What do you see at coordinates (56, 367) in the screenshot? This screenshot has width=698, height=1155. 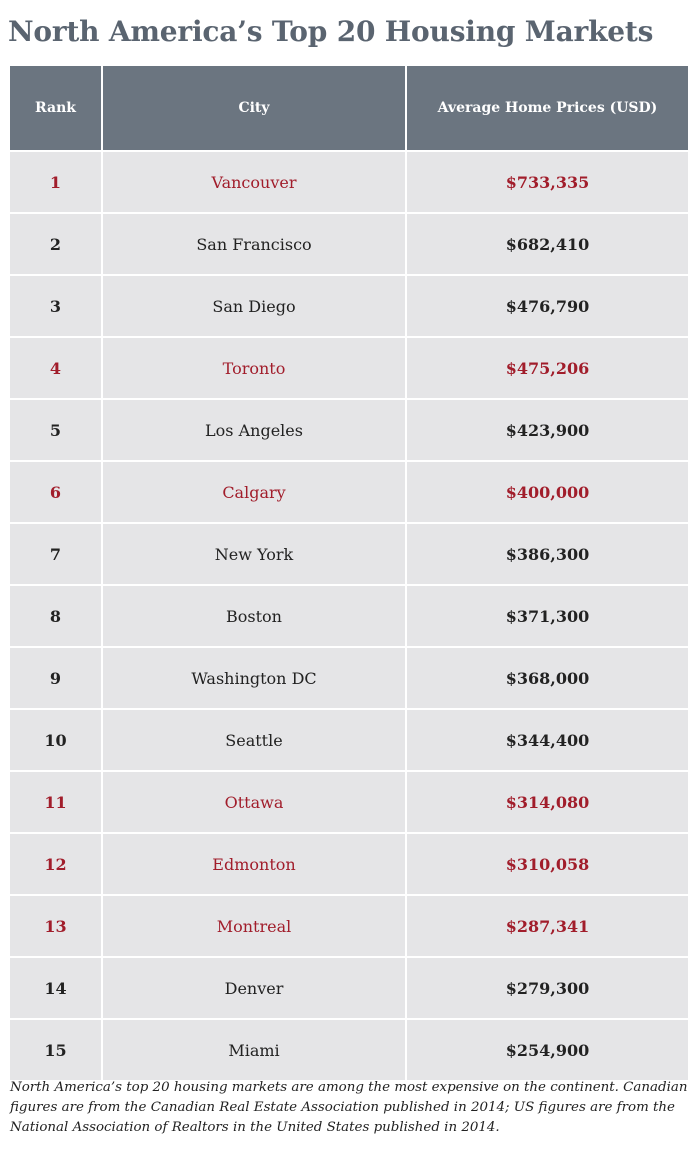 I see `rank-cell: 4` at bounding box center [56, 367].